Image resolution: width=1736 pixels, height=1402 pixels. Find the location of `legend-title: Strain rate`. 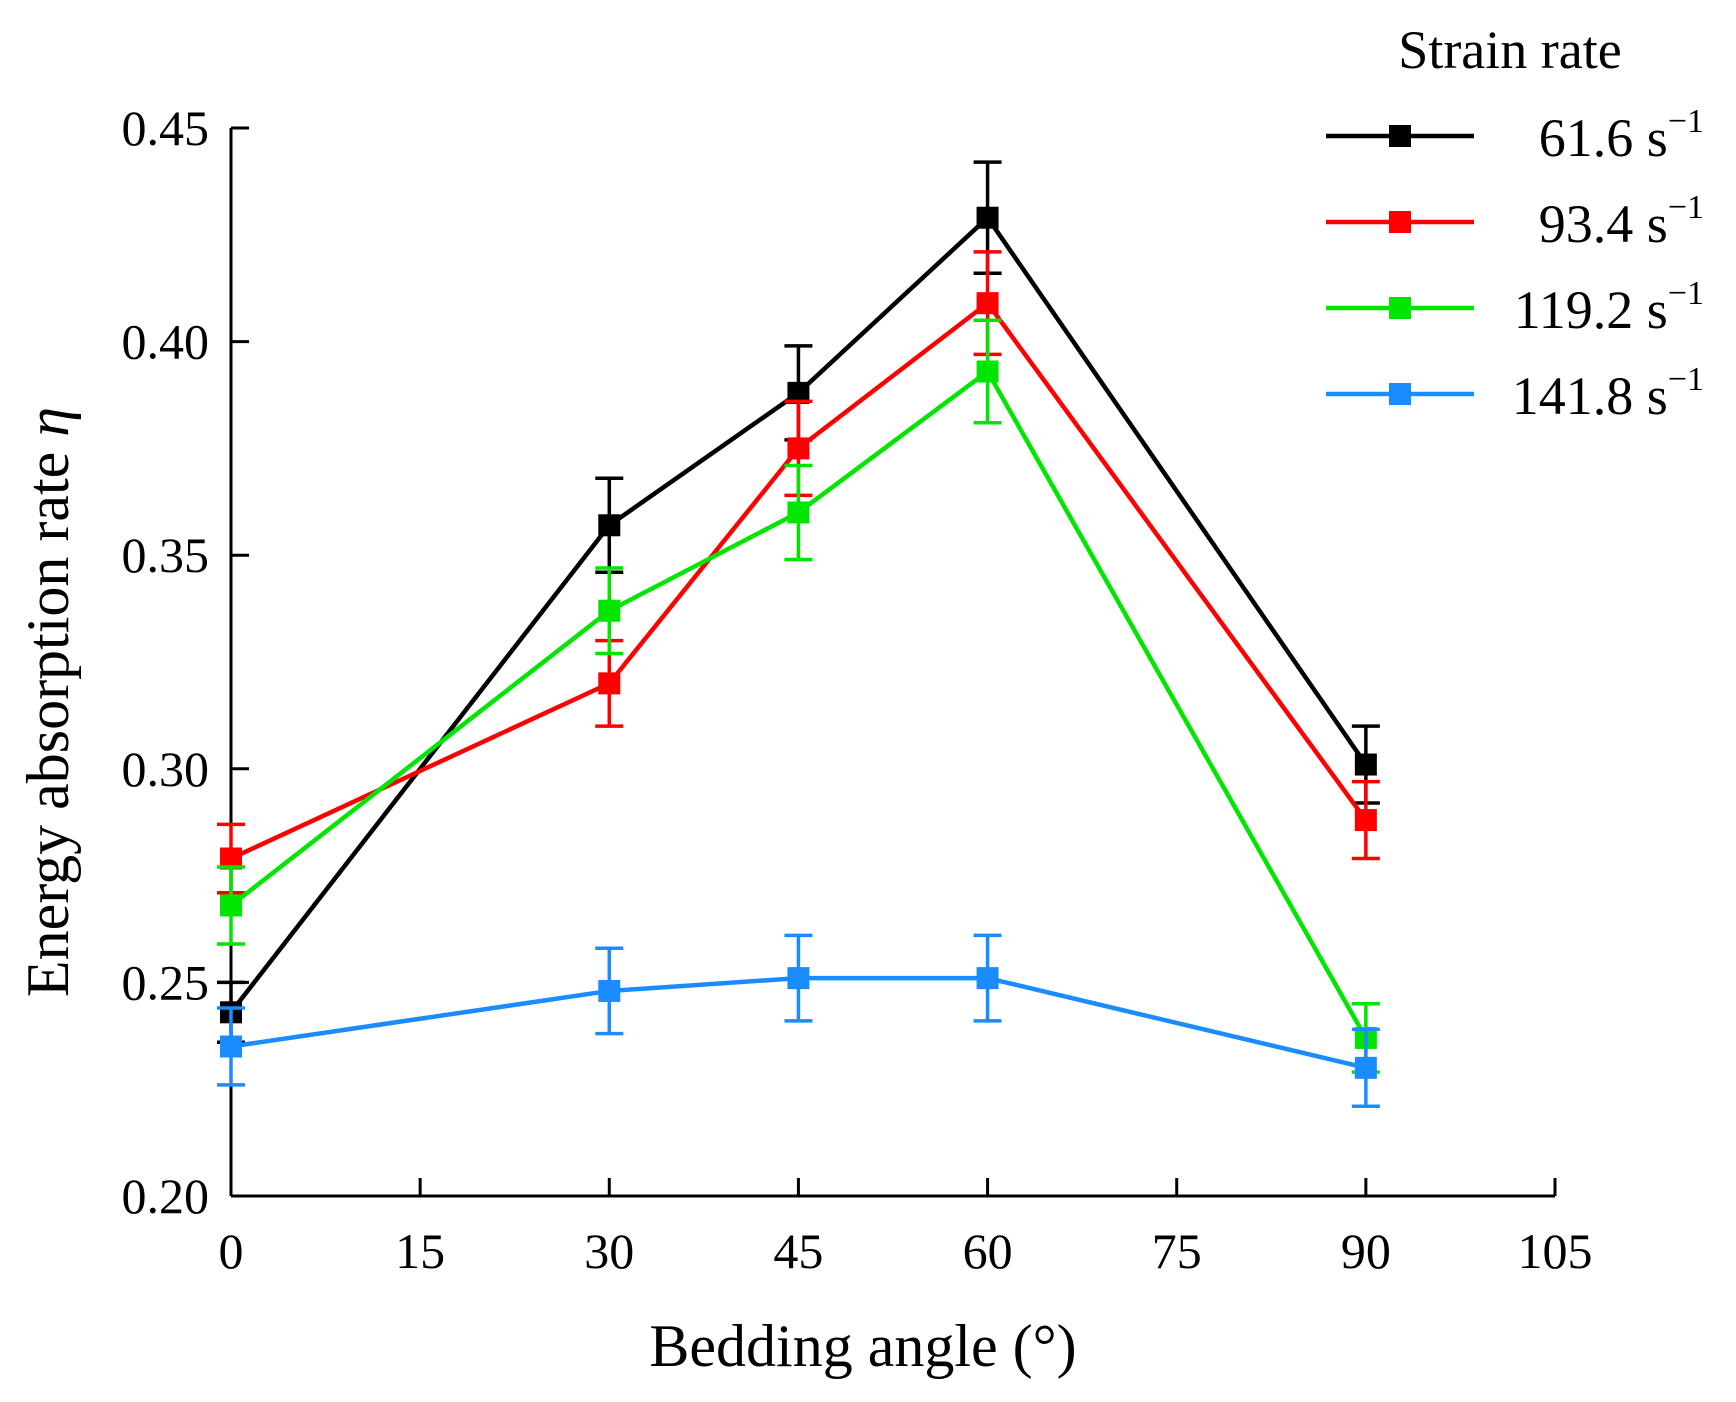

legend-title: Strain rate is located at coordinates (1509, 50).